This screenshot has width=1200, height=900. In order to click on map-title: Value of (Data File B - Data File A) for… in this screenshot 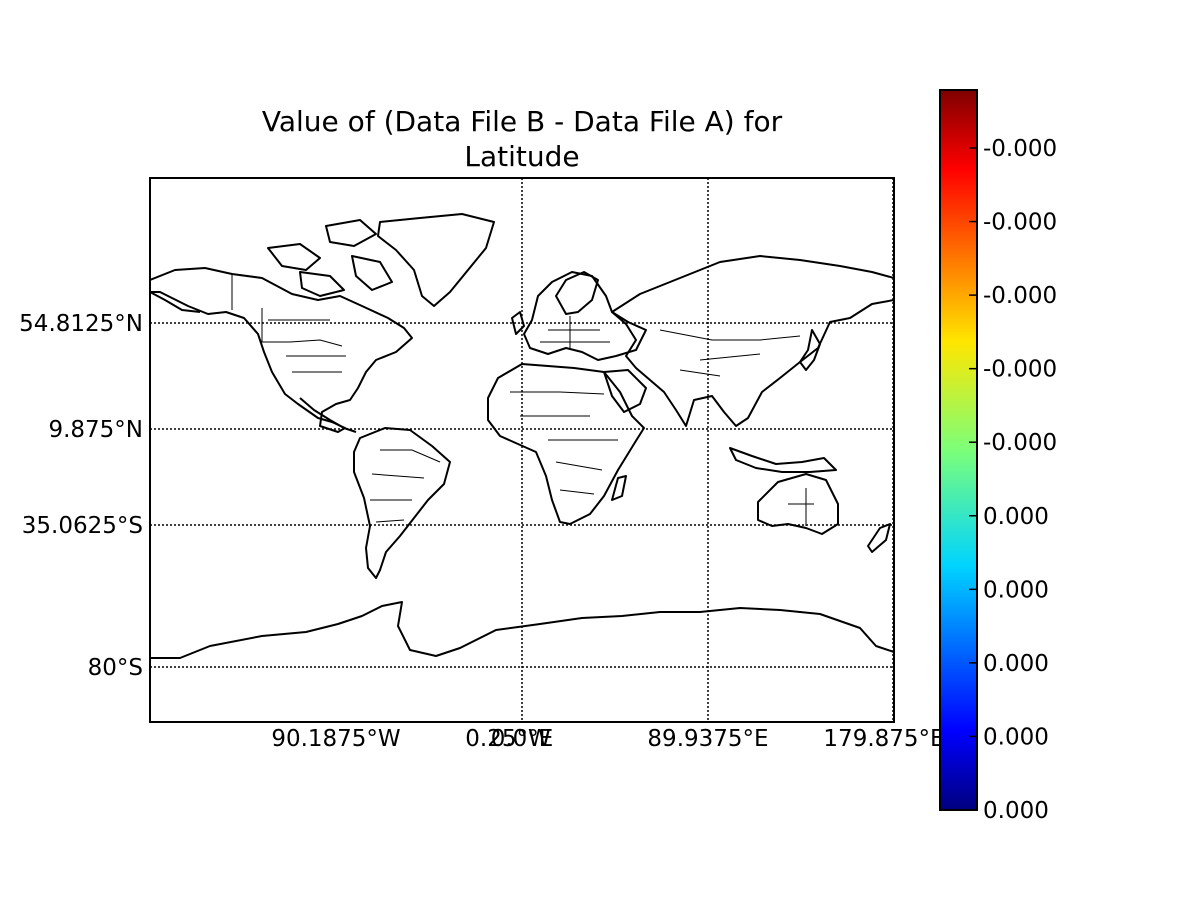, I will do `click(522, 139)`.